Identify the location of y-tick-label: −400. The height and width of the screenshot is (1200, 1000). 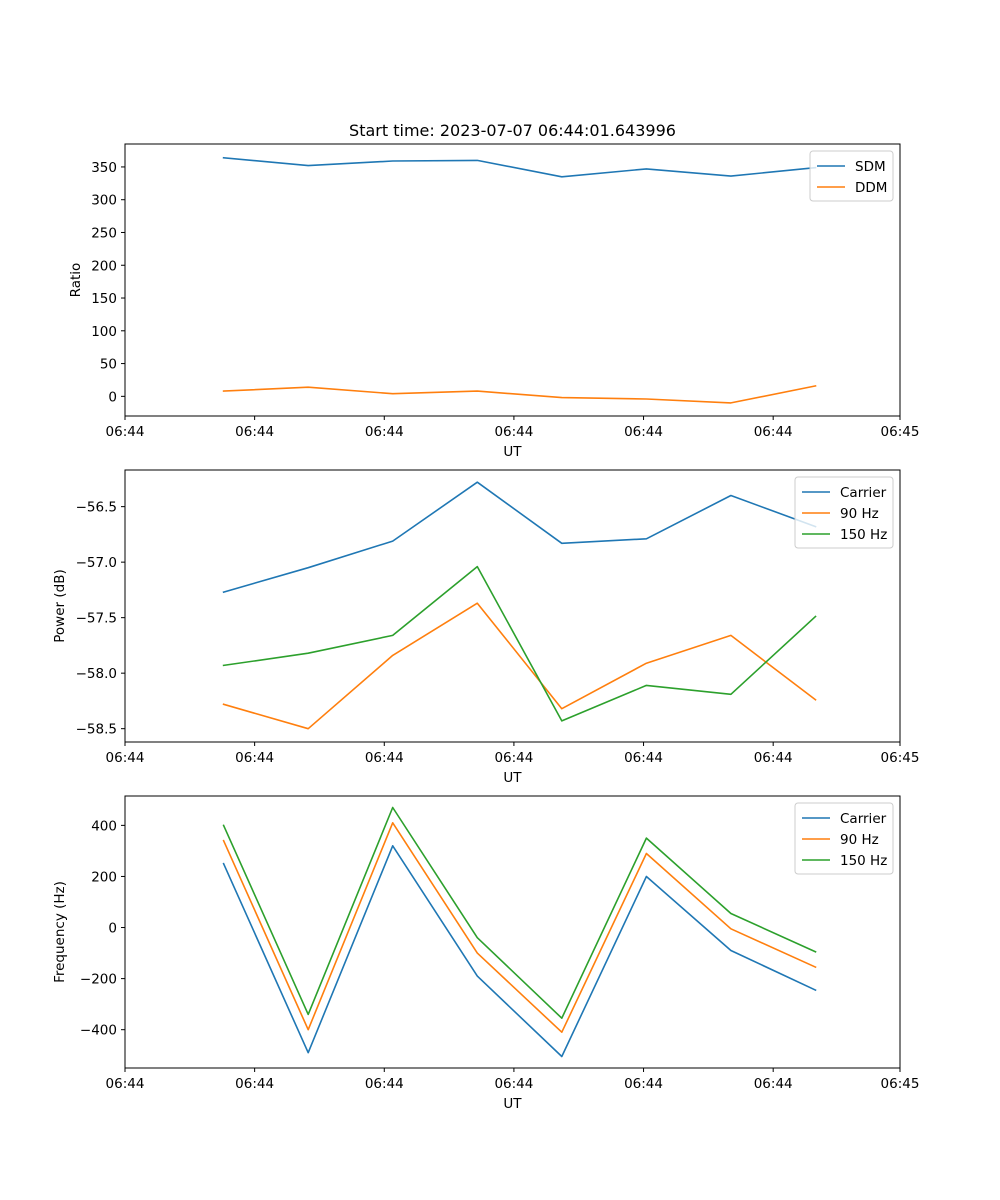
(98, 1031).